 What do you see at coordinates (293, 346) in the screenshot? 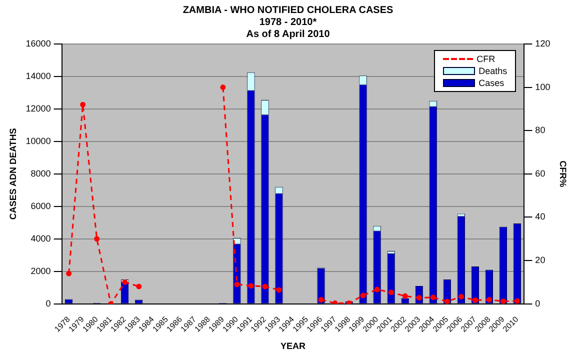
I see `x-axis-title: YEAR` at bounding box center [293, 346].